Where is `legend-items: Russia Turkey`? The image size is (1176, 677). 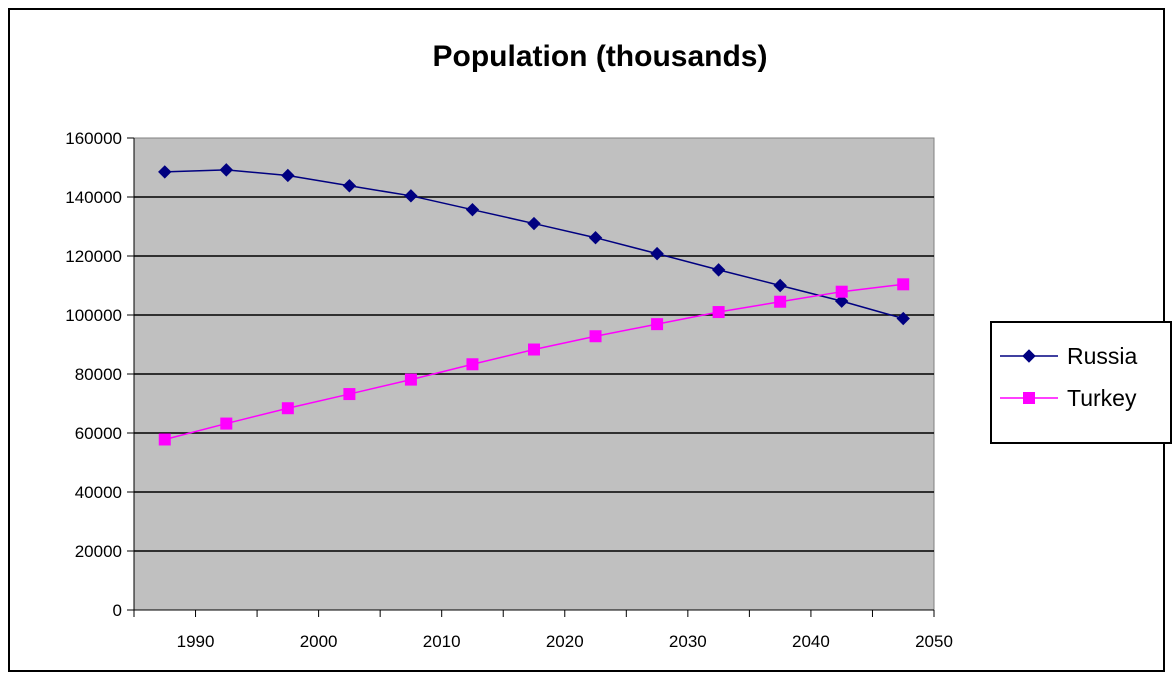 legend-items: Russia Turkey is located at coordinates (1069, 377).